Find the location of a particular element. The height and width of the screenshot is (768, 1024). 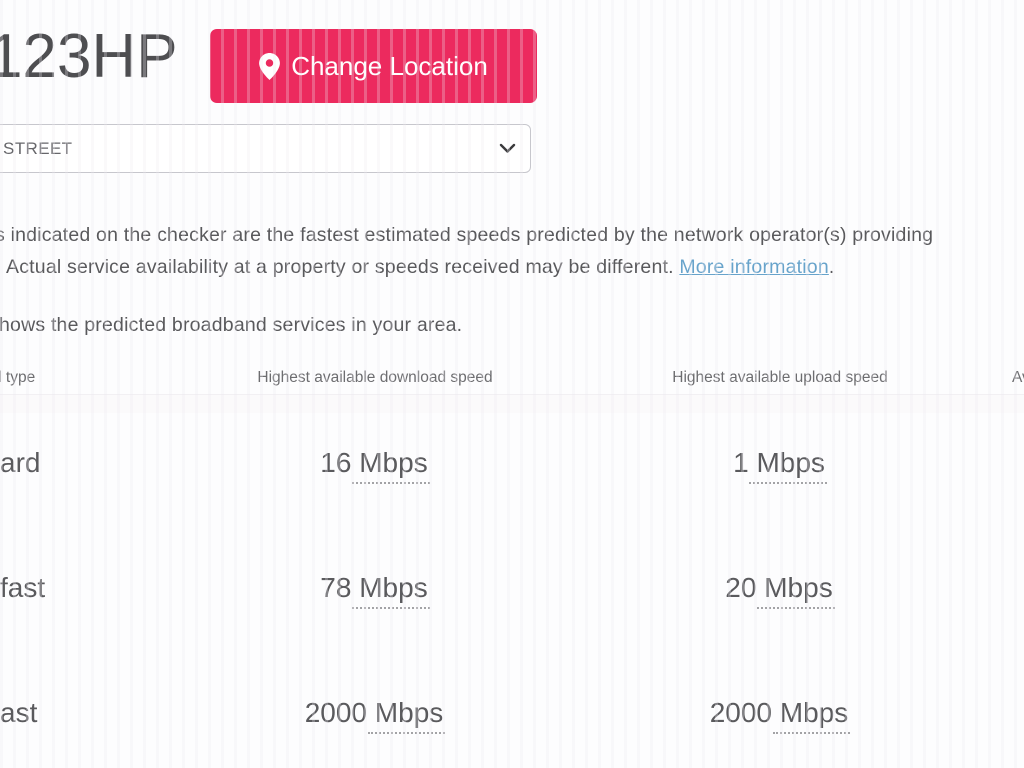

upload-speed-cell: 1 Mbps is located at coordinates (780, 465).